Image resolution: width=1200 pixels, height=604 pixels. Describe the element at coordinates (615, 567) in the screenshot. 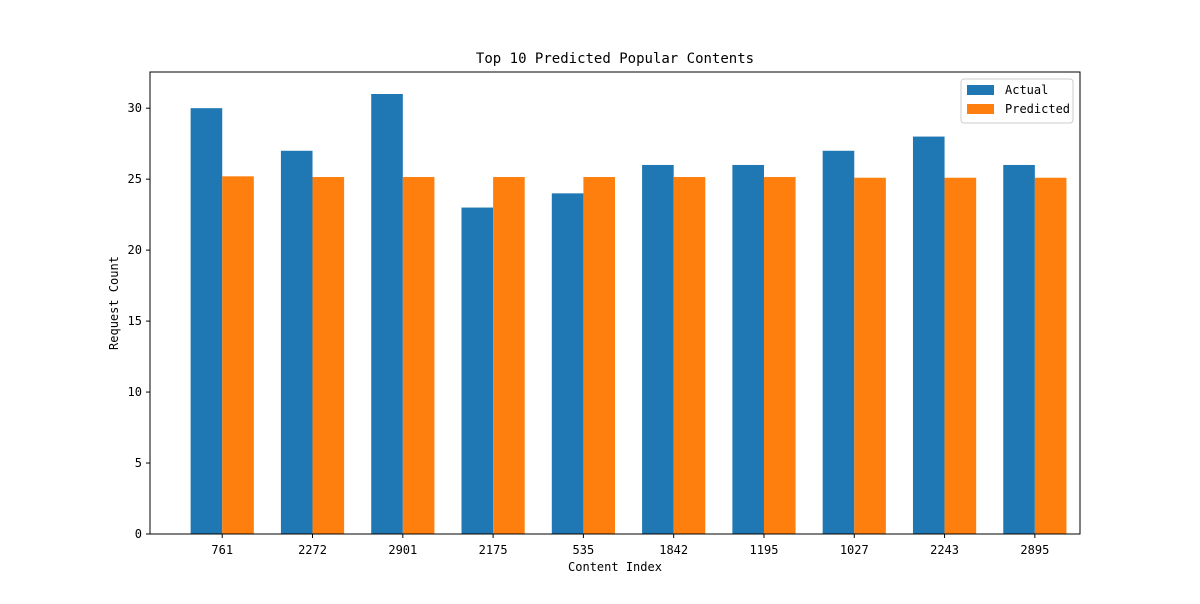

I see `x-axis-label: Content Index` at that location.